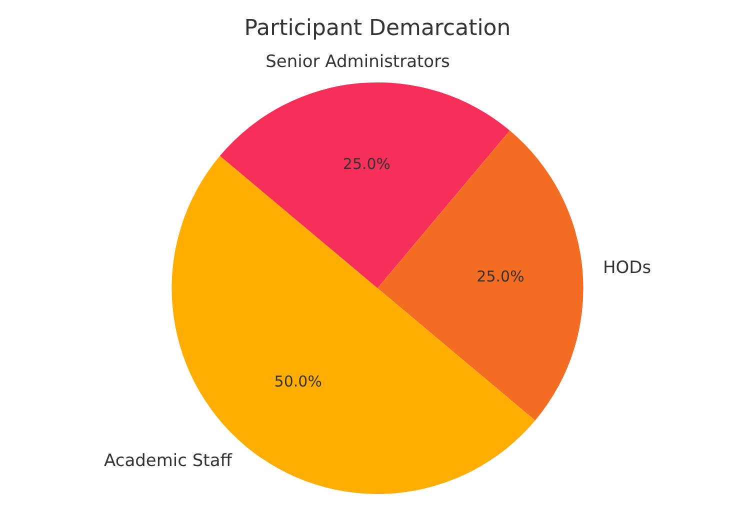 This screenshot has width=735, height=512. What do you see at coordinates (377, 28) in the screenshot?
I see `chart-title: Participant Demarcation` at bounding box center [377, 28].